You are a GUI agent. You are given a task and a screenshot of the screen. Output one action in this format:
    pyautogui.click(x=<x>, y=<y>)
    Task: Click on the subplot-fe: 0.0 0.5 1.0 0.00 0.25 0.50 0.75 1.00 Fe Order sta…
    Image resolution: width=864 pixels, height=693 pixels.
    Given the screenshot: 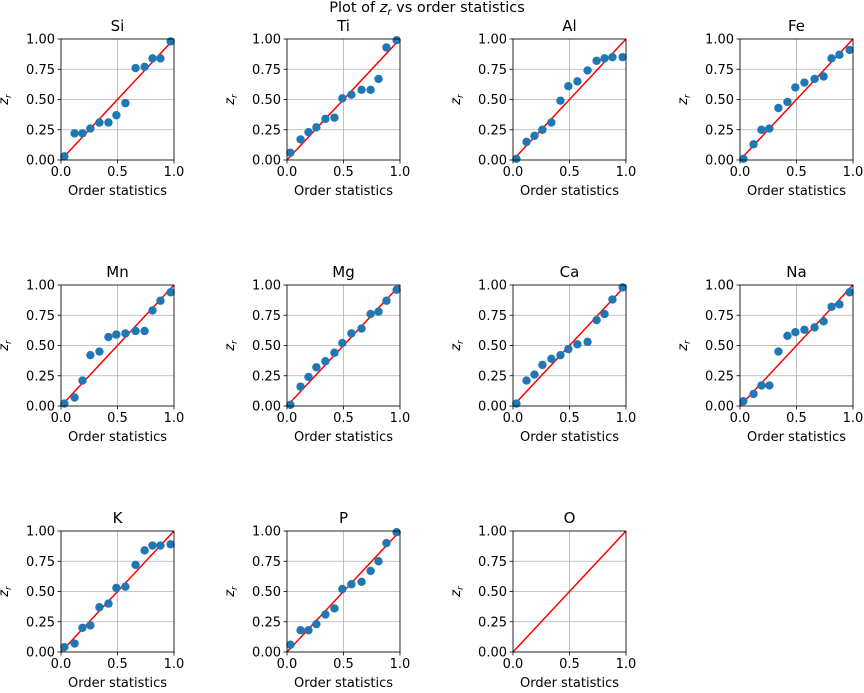 What is the action you would take?
    pyautogui.click(x=769, y=108)
    